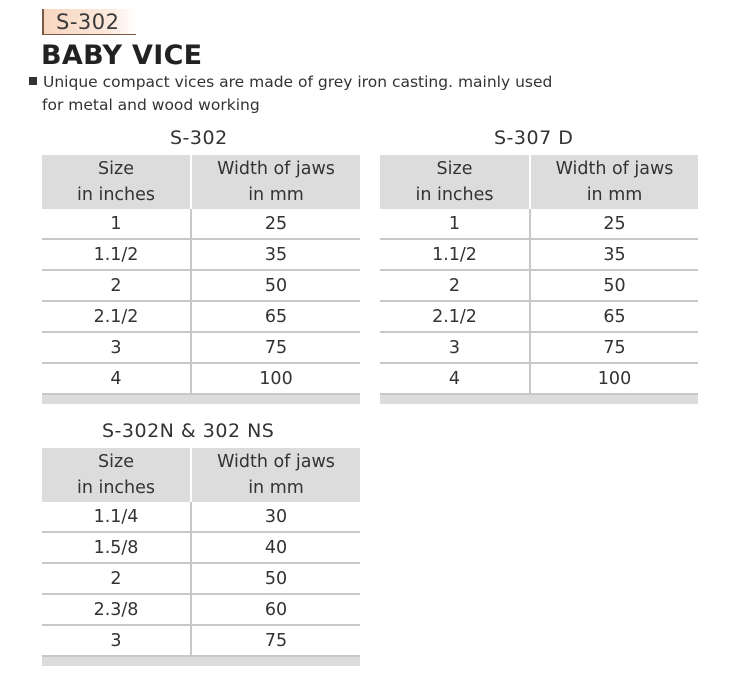 The image size is (732, 693). I want to click on bullet-square-icon, so click(33, 81).